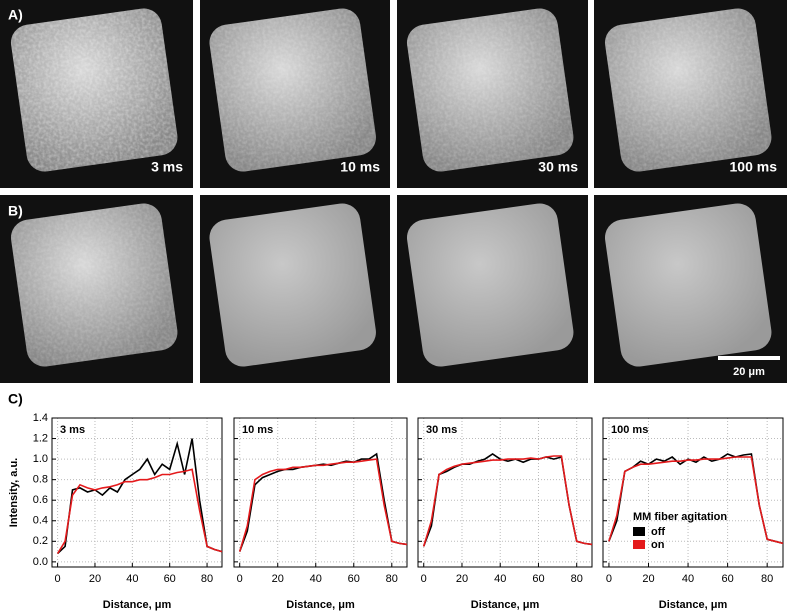 This screenshot has width=787, height=612. Describe the element at coordinates (15, 399) in the screenshot. I see `panel-label: C)` at that location.